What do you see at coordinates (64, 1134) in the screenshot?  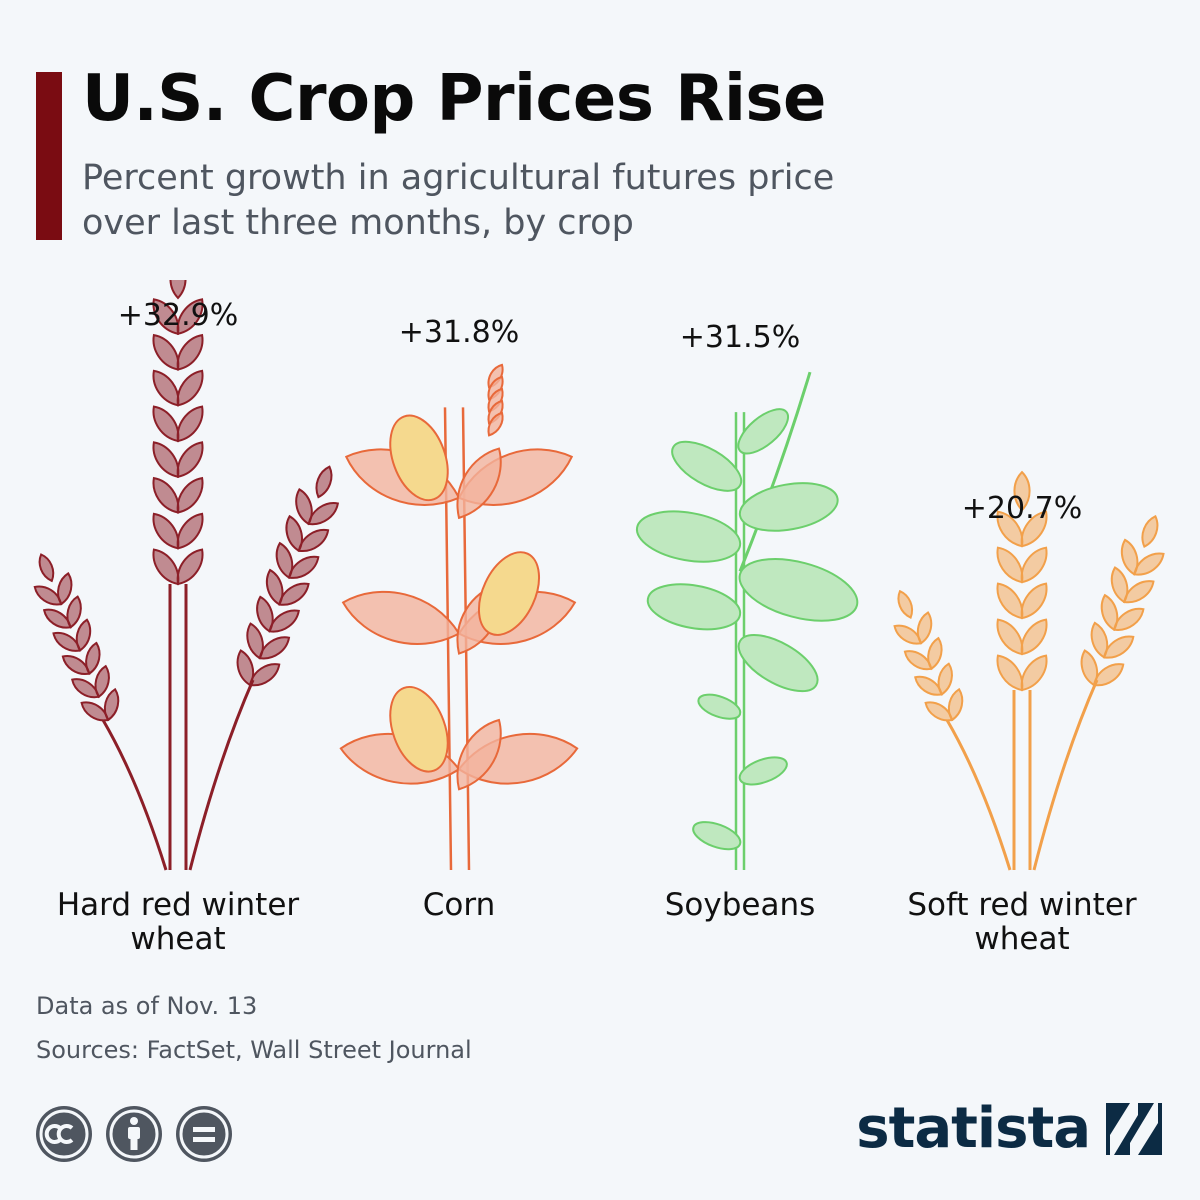 I see `creative-commons-icon` at bounding box center [64, 1134].